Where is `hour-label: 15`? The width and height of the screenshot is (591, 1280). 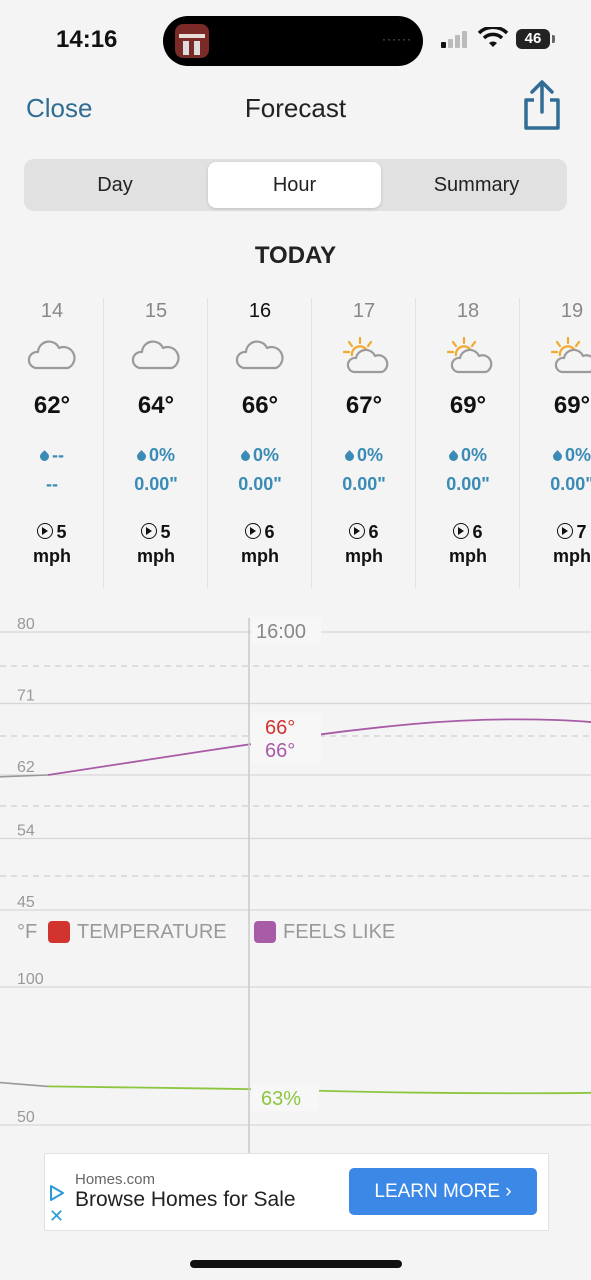 hour-label: 15 is located at coordinates (156, 311).